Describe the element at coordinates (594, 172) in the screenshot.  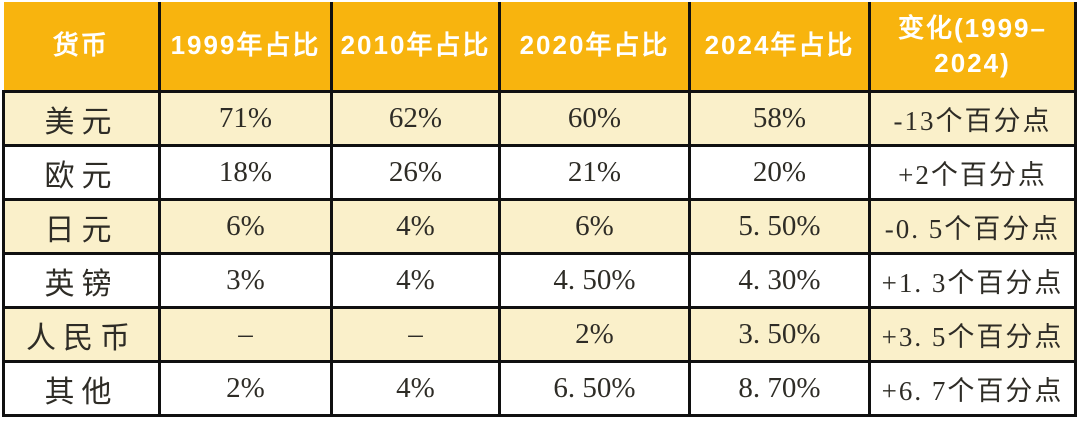
I see `cell-2020: 21%` at that location.